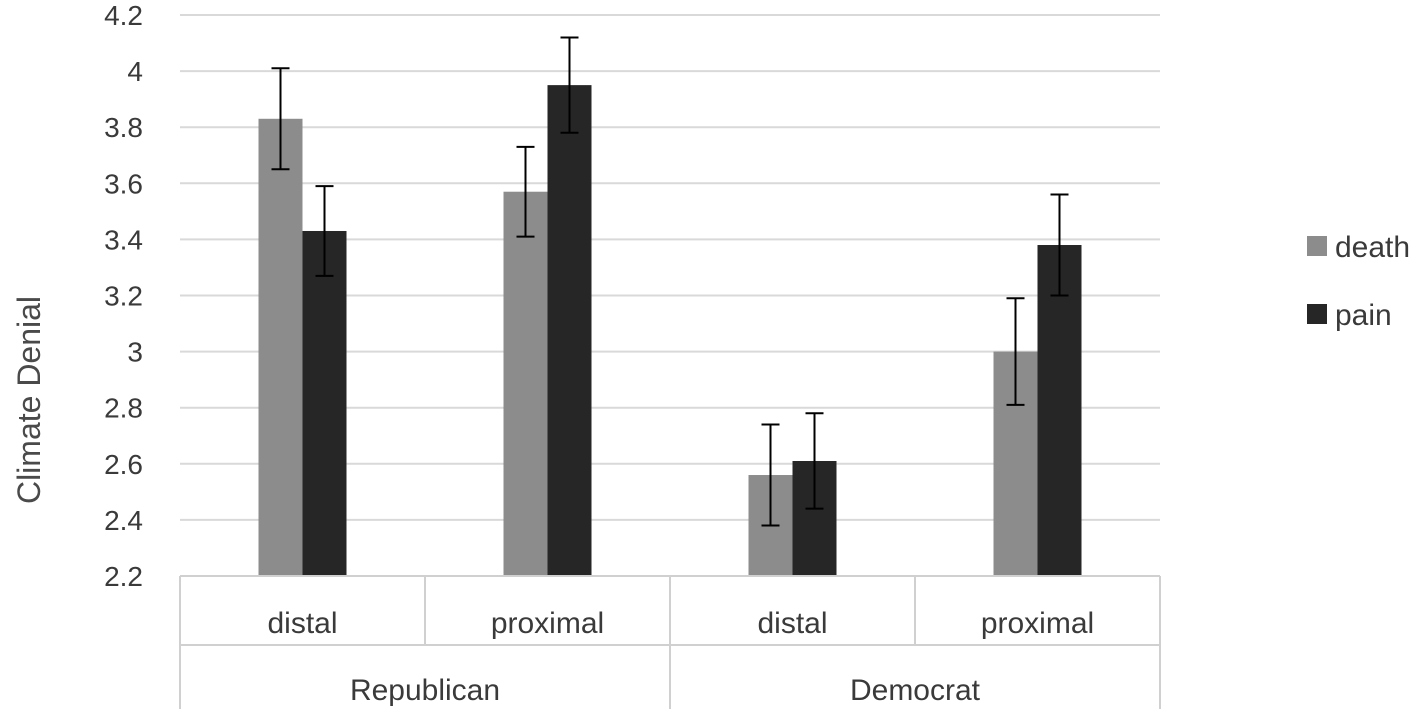 This screenshot has width=1417, height=709. I want to click on y-tick-label: 4, so click(135, 71).